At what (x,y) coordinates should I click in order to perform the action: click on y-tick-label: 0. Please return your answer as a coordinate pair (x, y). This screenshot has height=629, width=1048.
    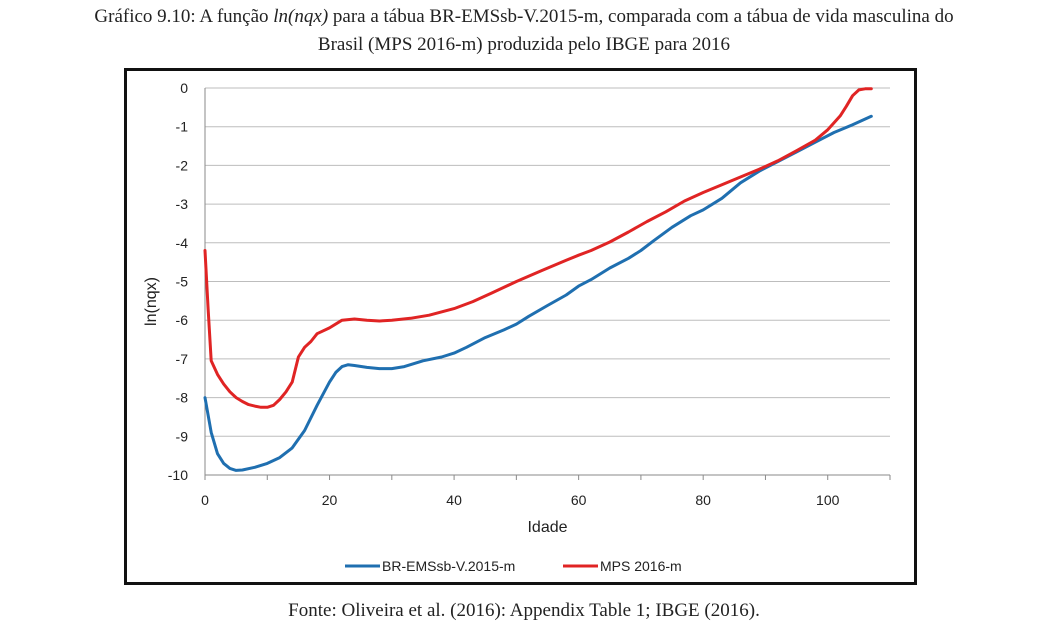
    Looking at the image, I should click on (184, 88).